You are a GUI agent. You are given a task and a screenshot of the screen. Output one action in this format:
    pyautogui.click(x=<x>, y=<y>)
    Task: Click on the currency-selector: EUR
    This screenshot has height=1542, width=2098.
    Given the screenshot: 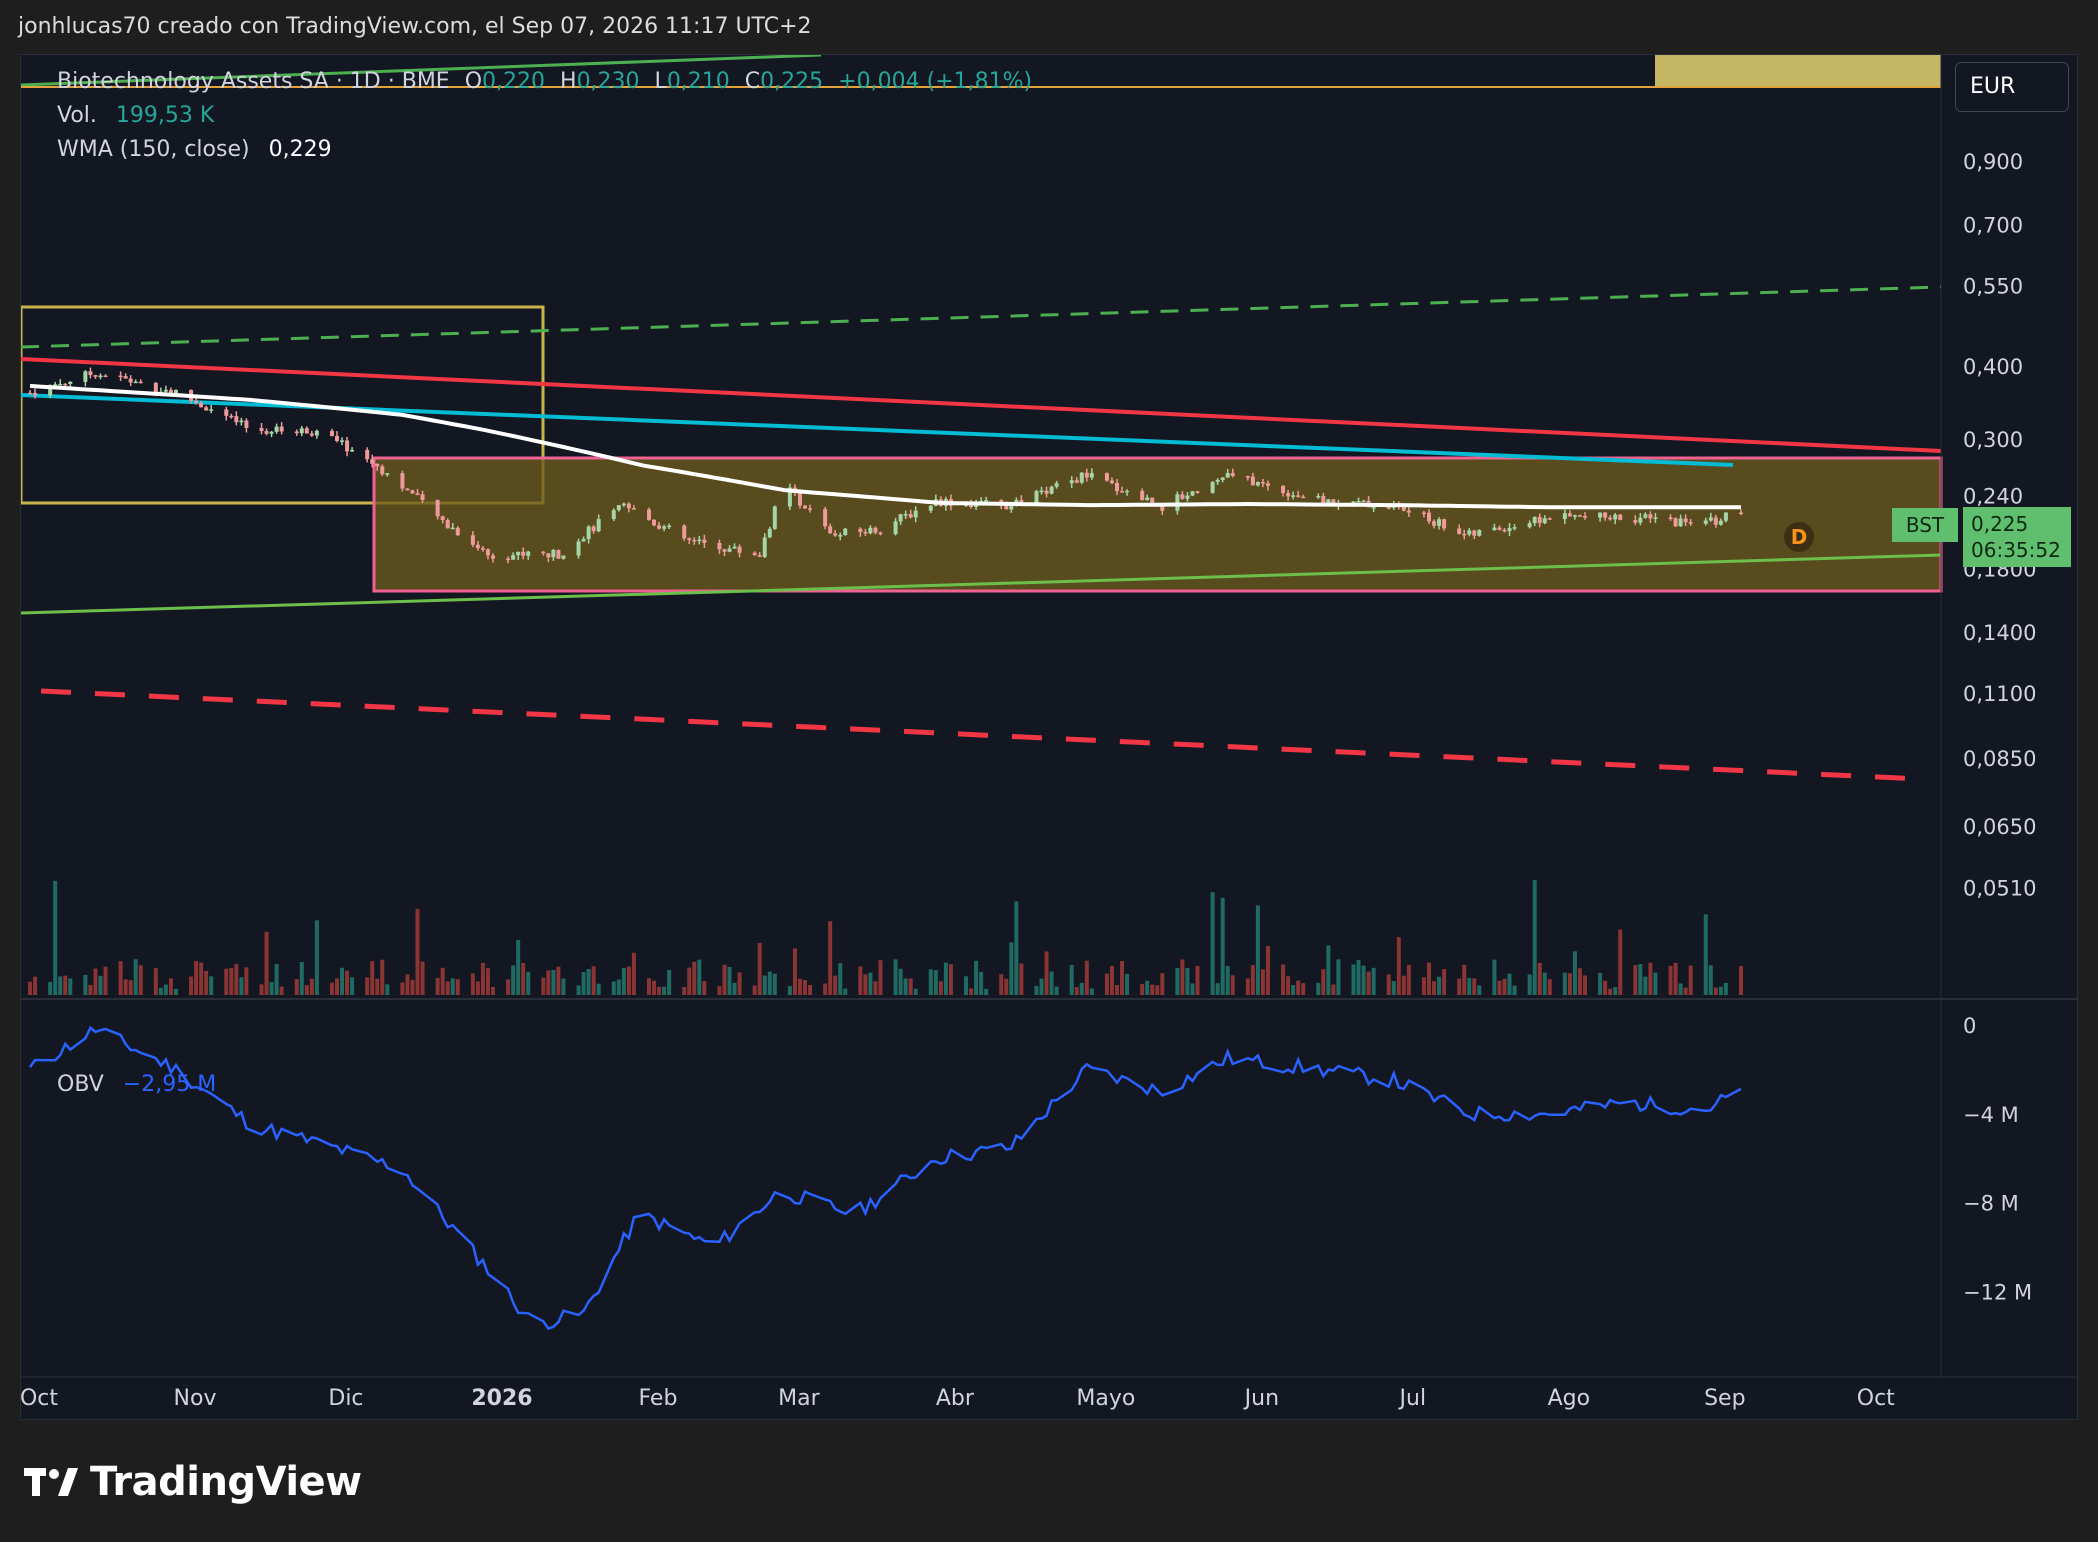 What is the action you would take?
    pyautogui.click(x=2012, y=87)
    